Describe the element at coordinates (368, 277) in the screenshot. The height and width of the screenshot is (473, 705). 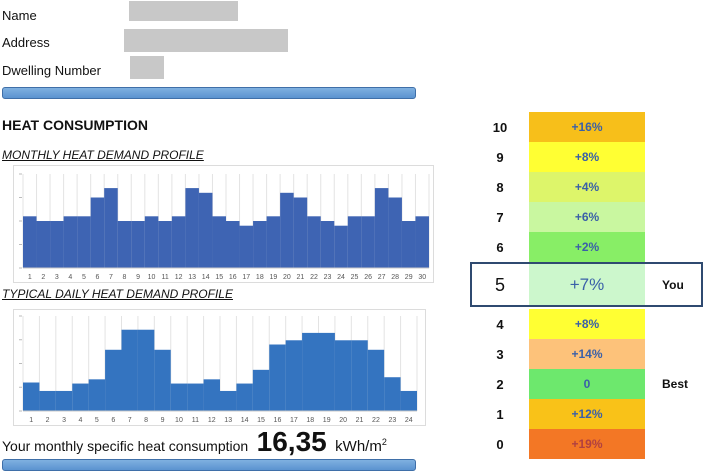
I see `x-tick-label: 26` at that location.